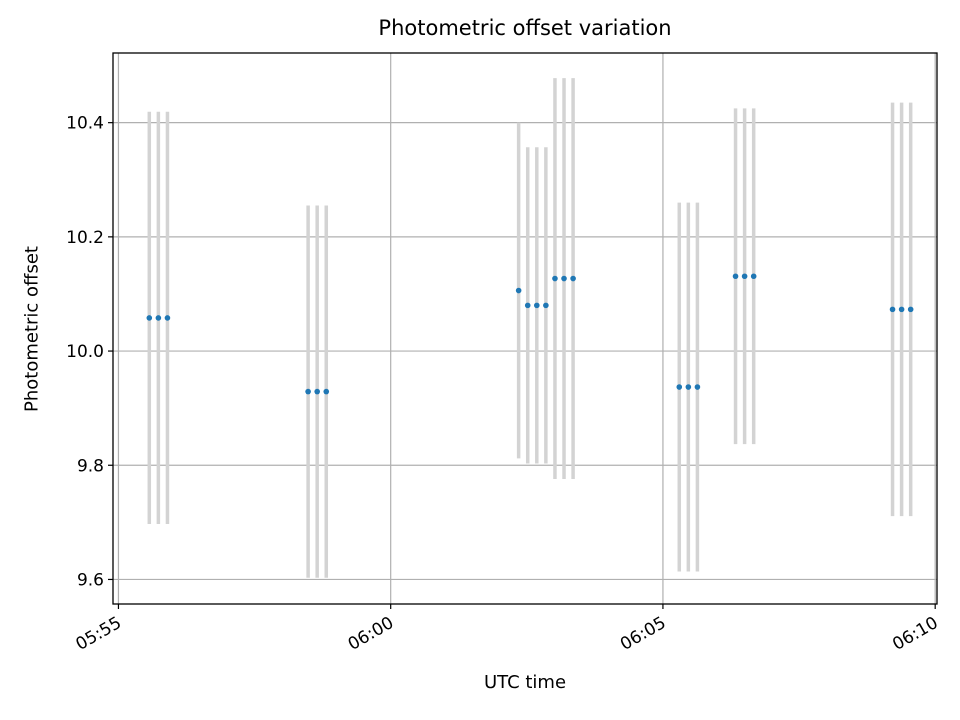  I want to click on chart-title: Photometric offset variation, so click(525, 28).